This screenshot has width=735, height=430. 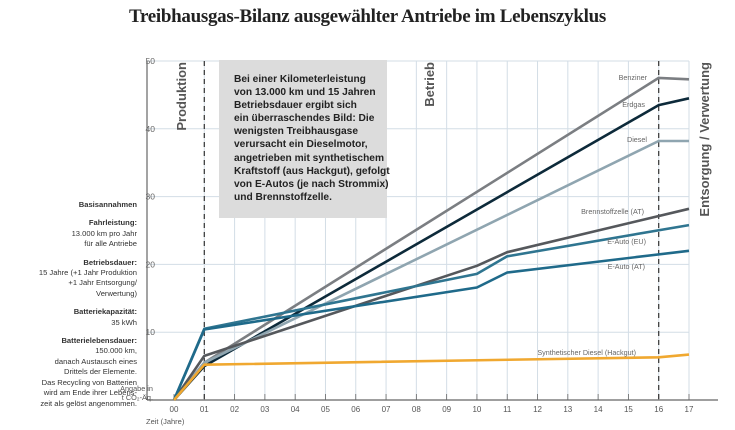 I want to click on x-tick-label: 12, so click(x=537, y=409).